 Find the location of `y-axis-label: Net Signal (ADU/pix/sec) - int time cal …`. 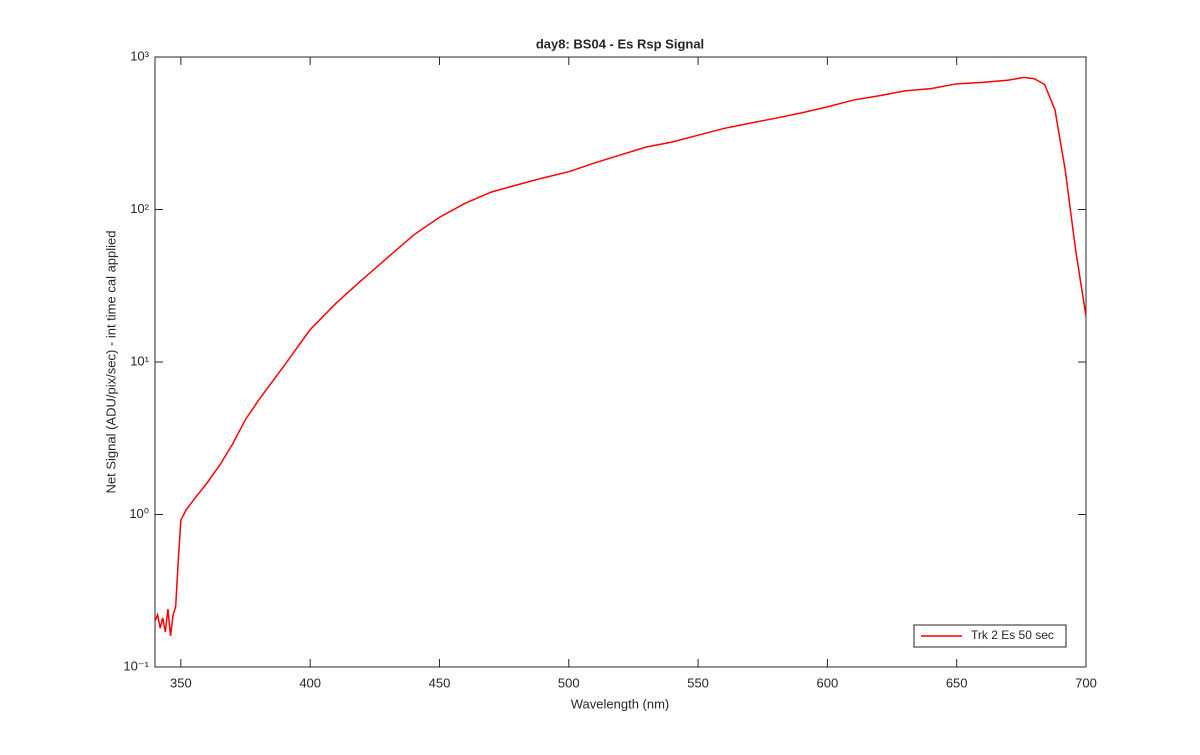

y-axis-label: Net Signal (ADU/pix/sec) - int time cal … is located at coordinates (110, 362).